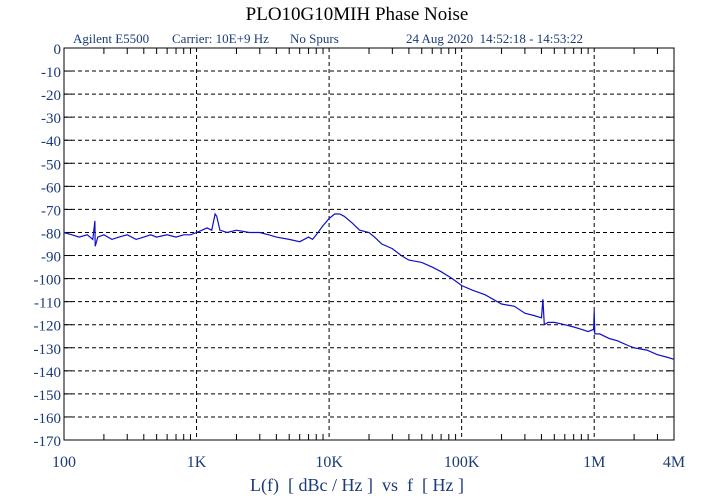 The image size is (714, 496). Describe the element at coordinates (197, 462) in the screenshot. I see `x-tick-label: 1K` at that location.